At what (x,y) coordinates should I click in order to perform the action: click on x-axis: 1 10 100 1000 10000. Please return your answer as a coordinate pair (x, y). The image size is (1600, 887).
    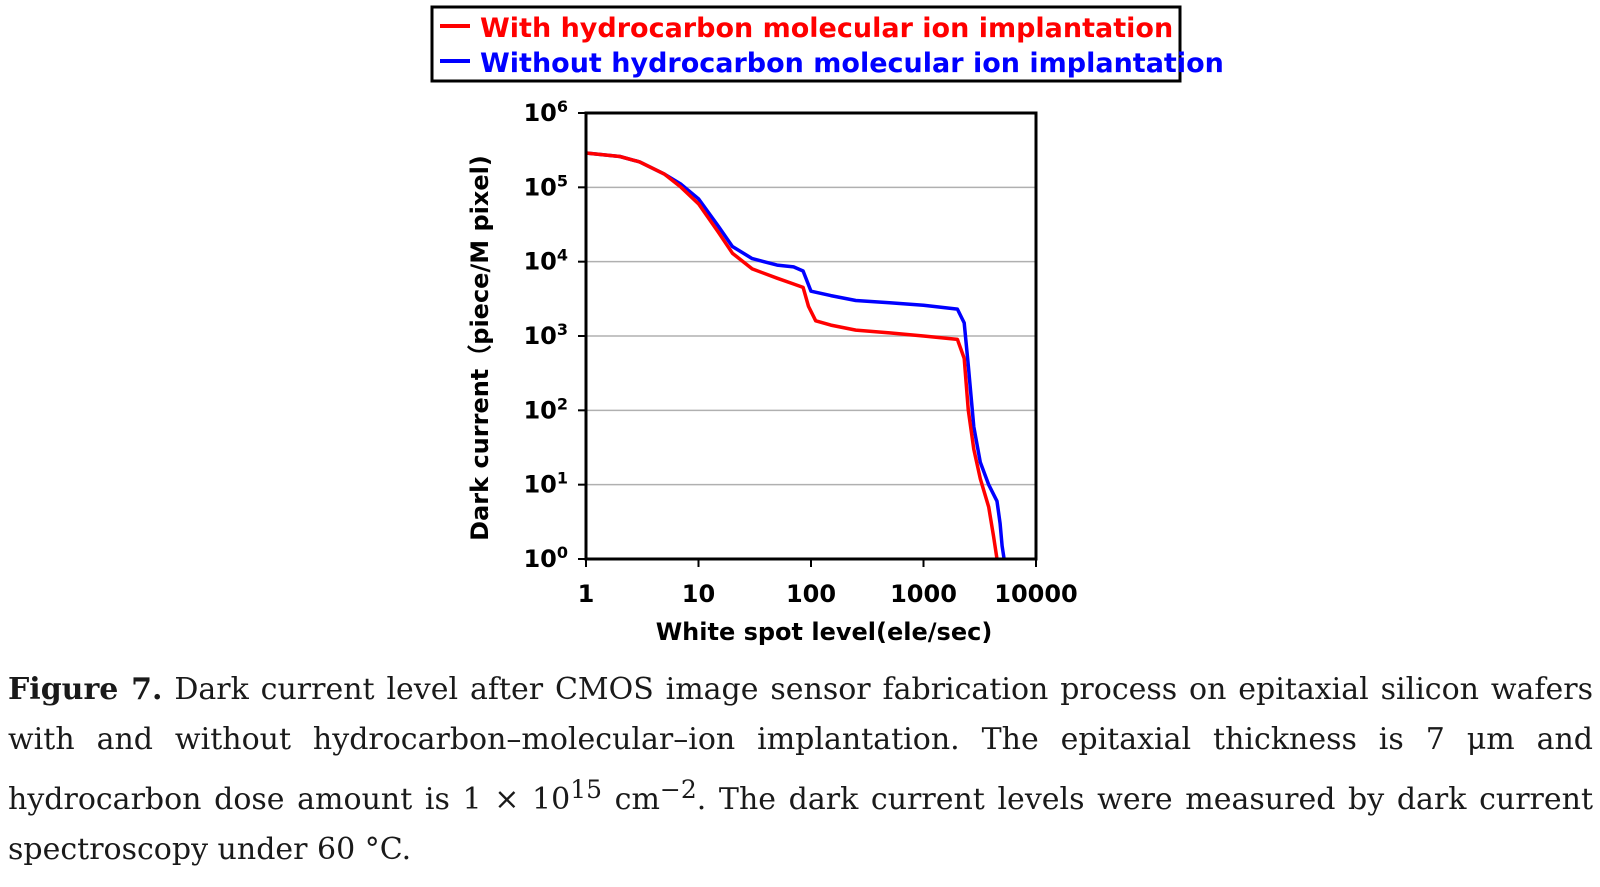
    Looking at the image, I should click on (828, 583).